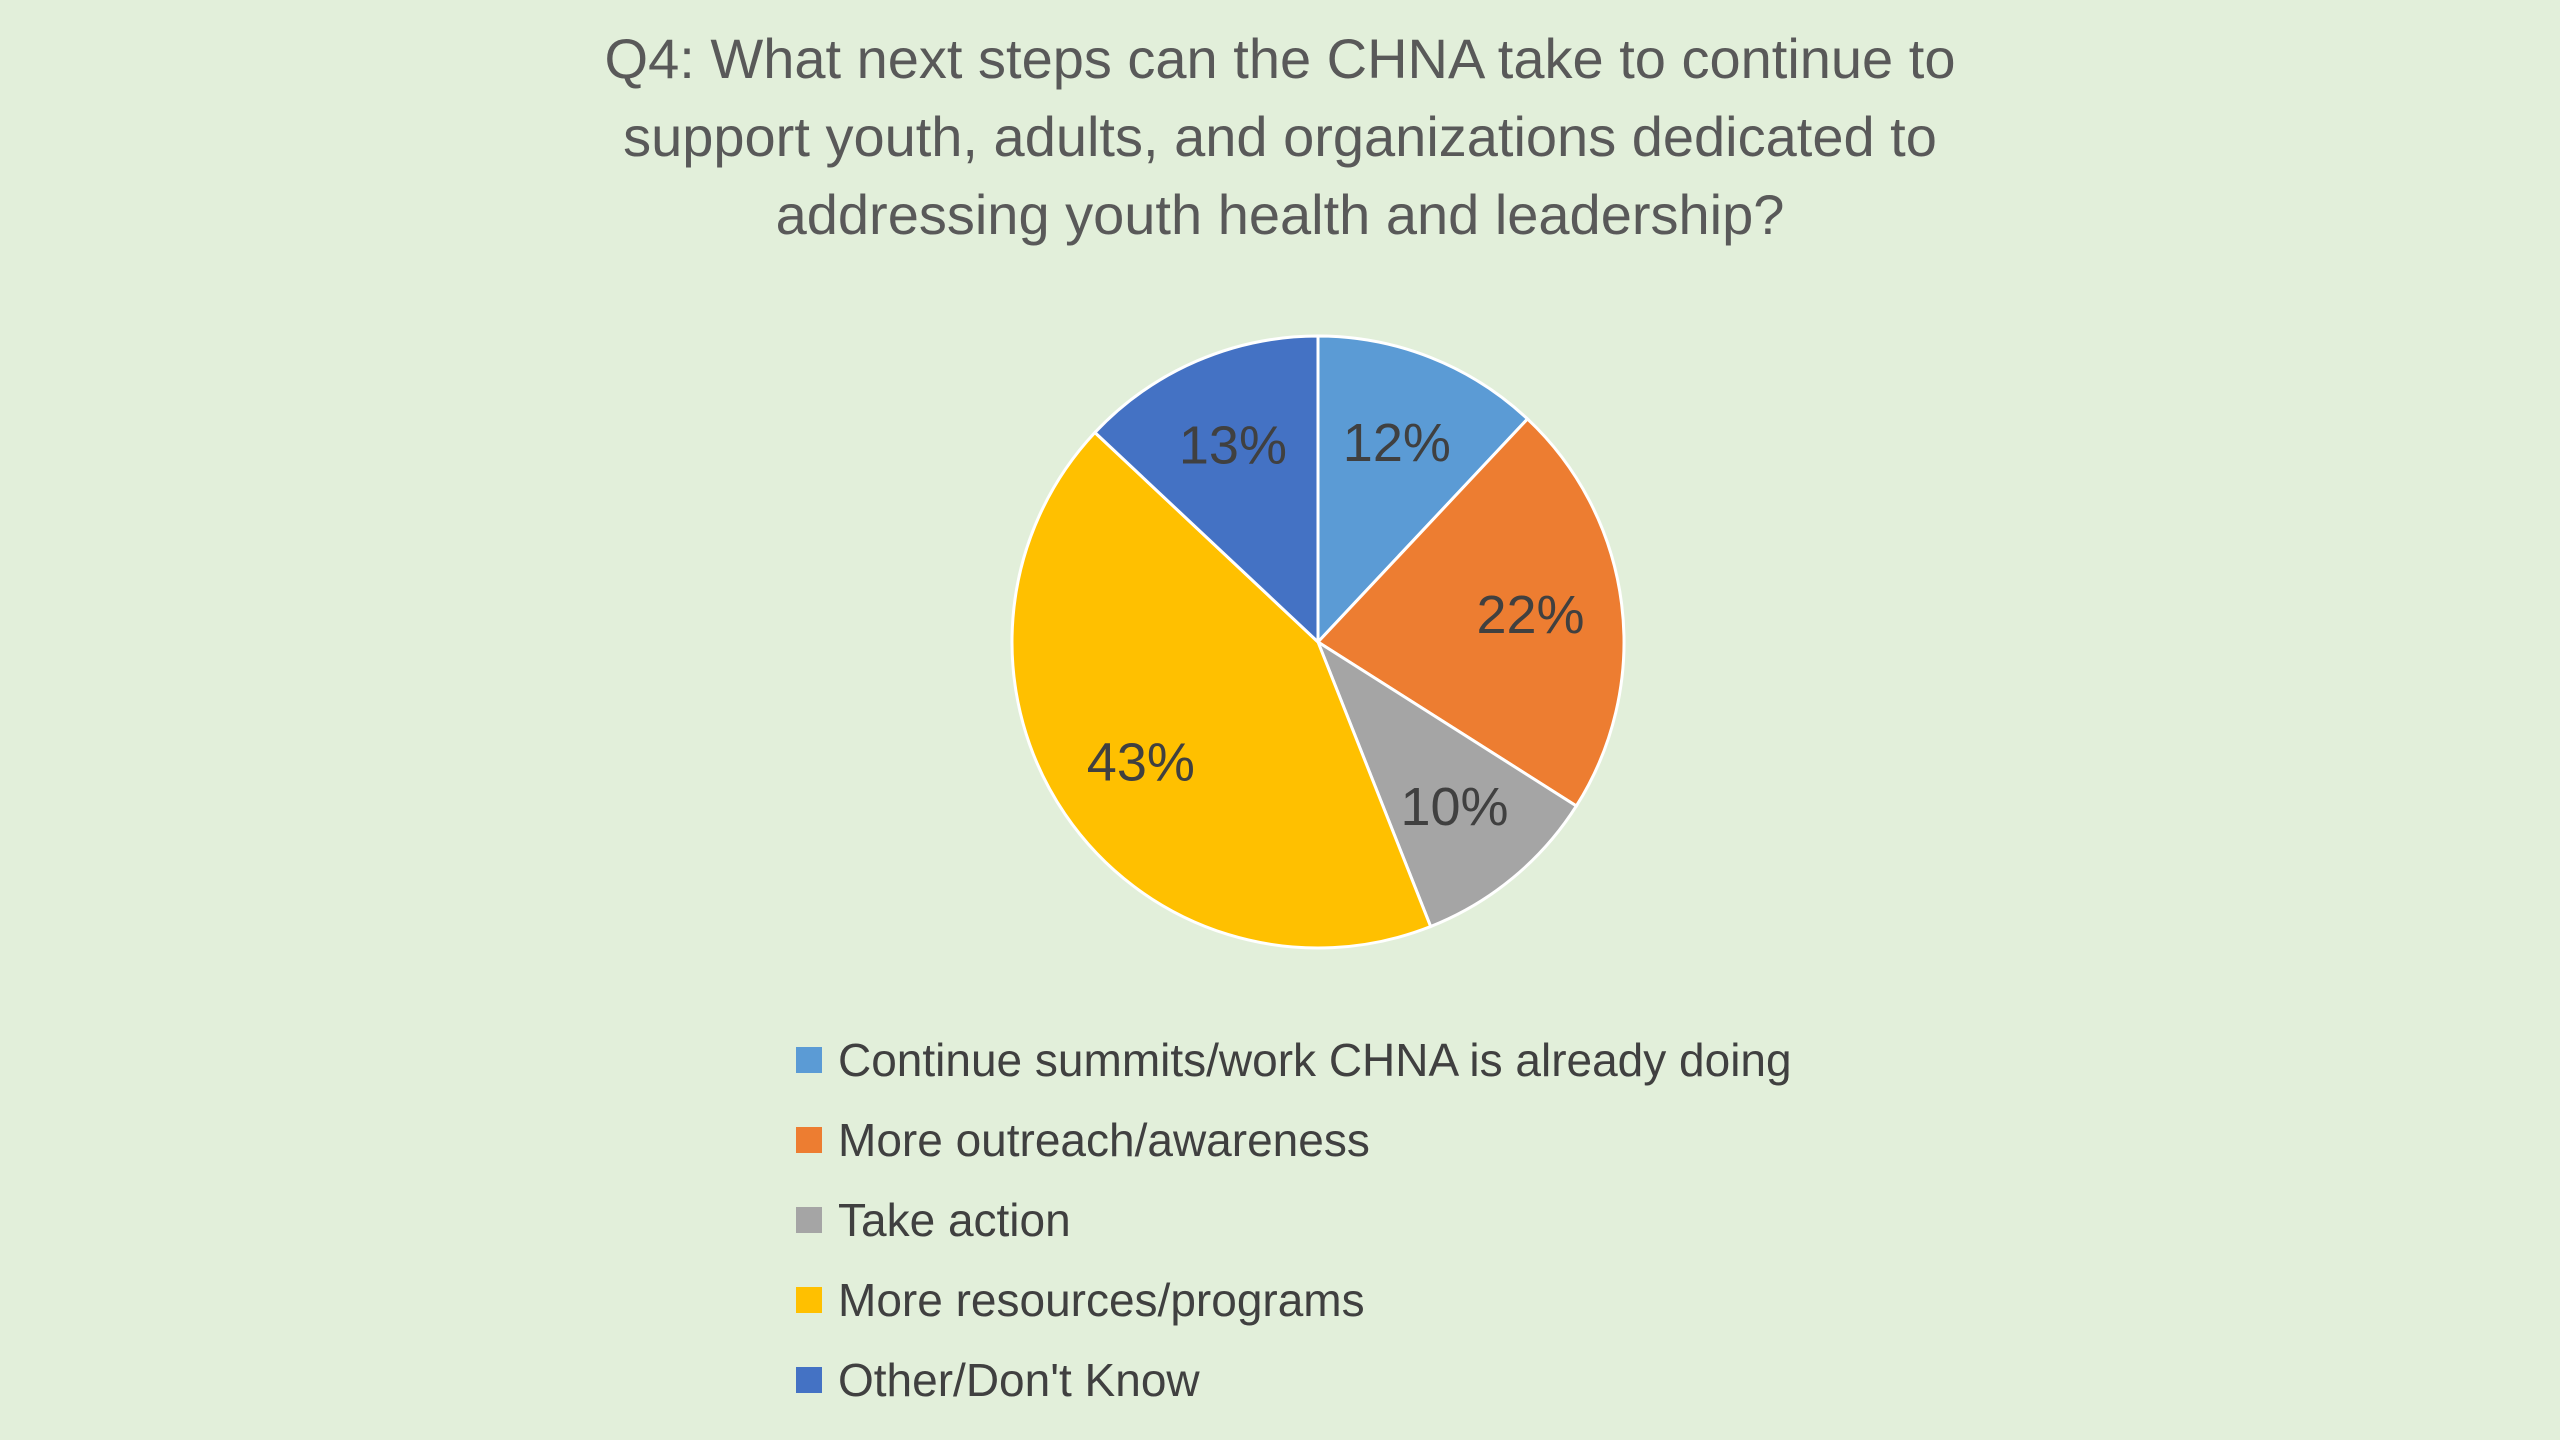  I want to click on pie-data-label-2: 22%, so click(1530, 615).